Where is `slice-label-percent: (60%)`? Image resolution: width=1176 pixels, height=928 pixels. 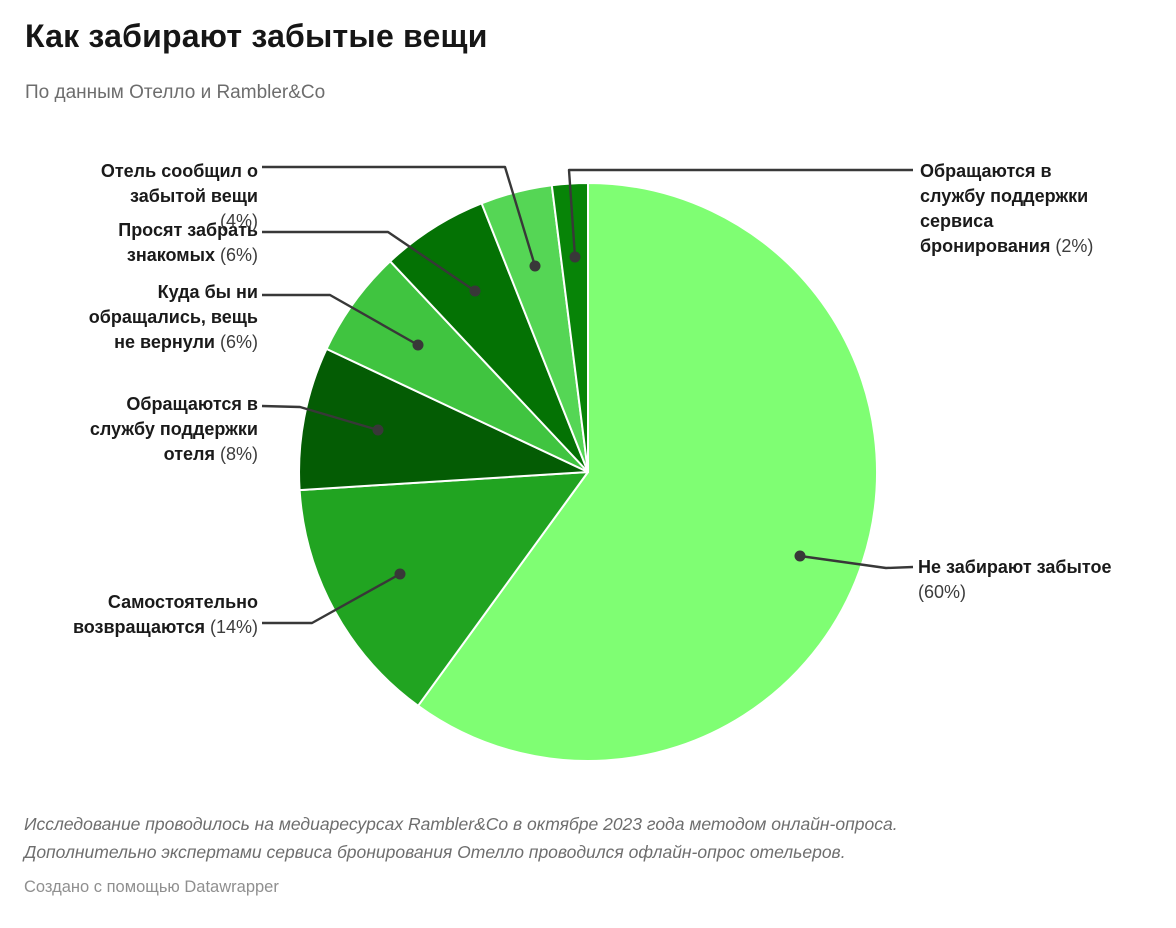
slice-label-percent: (60%) is located at coordinates (942, 592).